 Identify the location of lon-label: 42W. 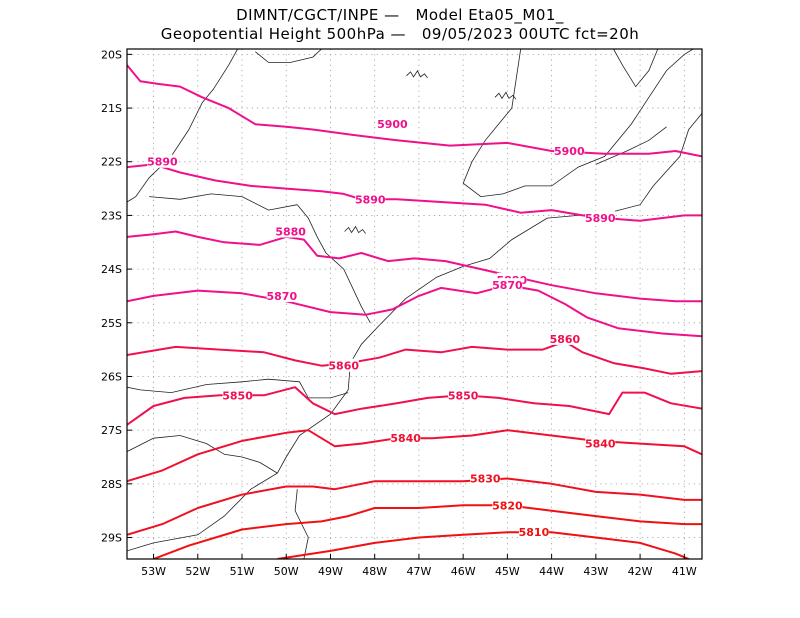
(640, 571).